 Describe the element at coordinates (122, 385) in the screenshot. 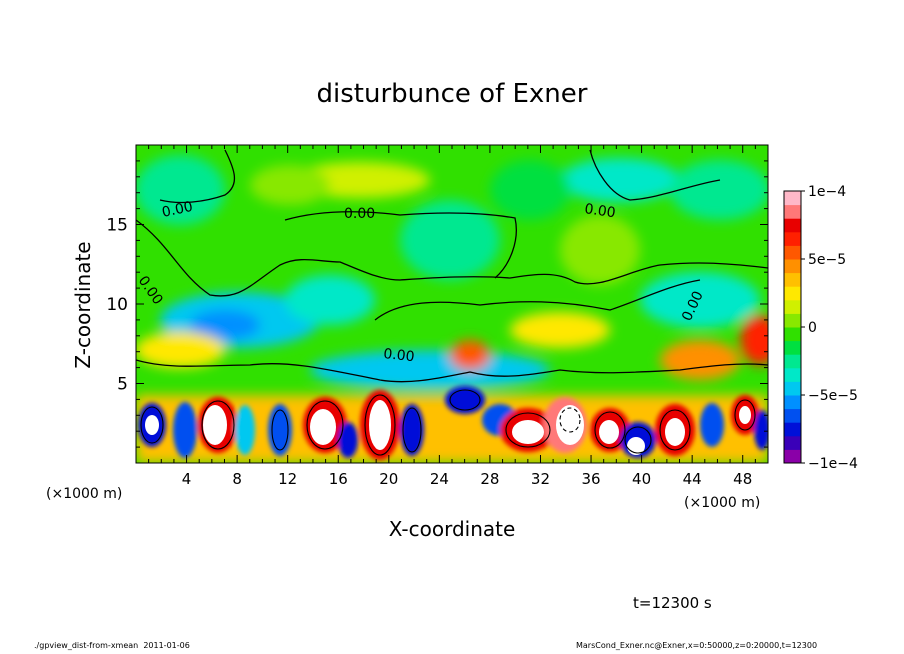

I see `y-tick-label: 5` at that location.